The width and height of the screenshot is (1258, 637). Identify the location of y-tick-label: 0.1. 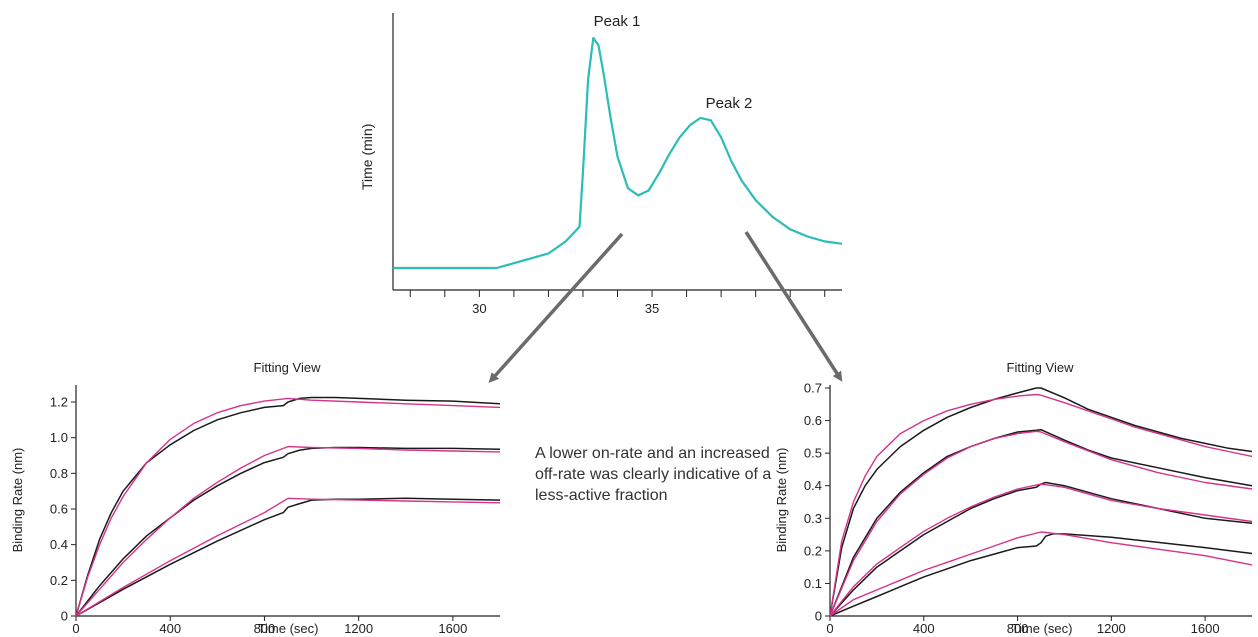
(813, 583).